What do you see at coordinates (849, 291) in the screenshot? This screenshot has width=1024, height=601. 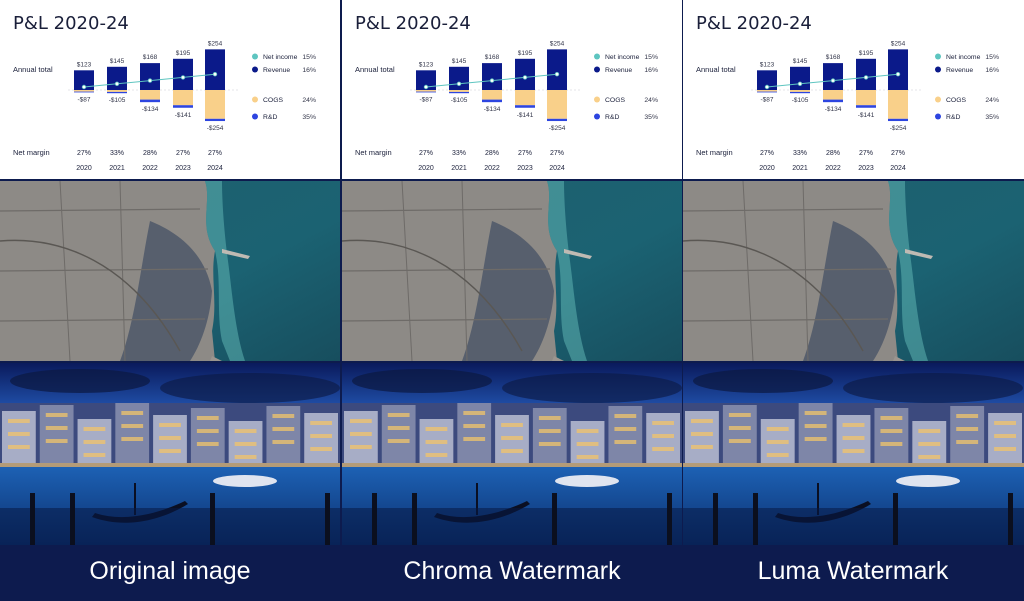 I see `downtown-area` at bounding box center [849, 291].